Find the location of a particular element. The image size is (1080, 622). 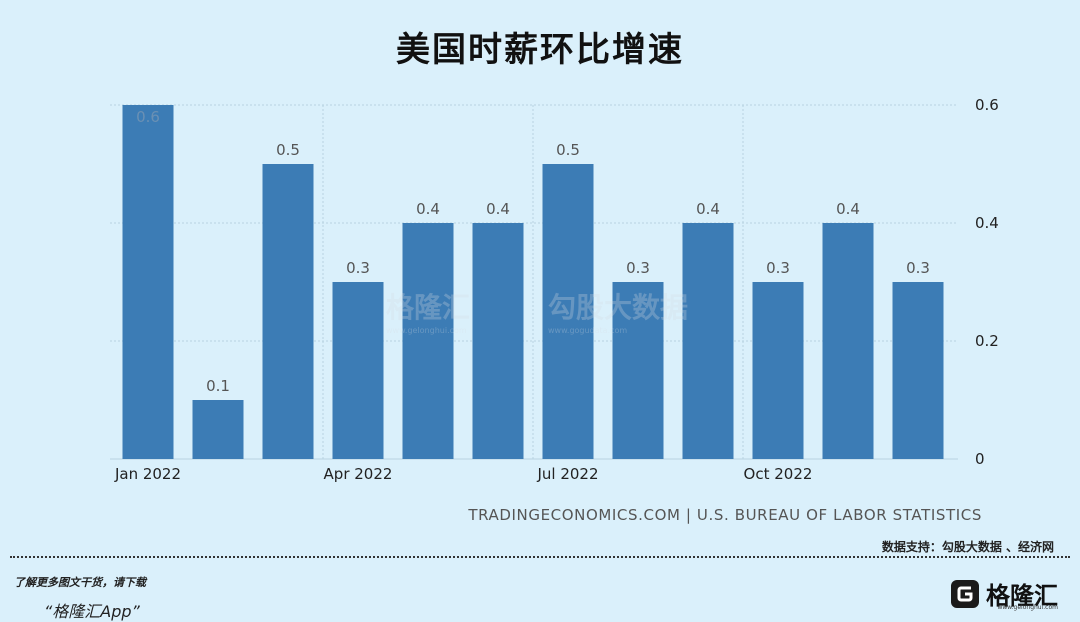

x-tick-label: Apr 2022 is located at coordinates (358, 474).